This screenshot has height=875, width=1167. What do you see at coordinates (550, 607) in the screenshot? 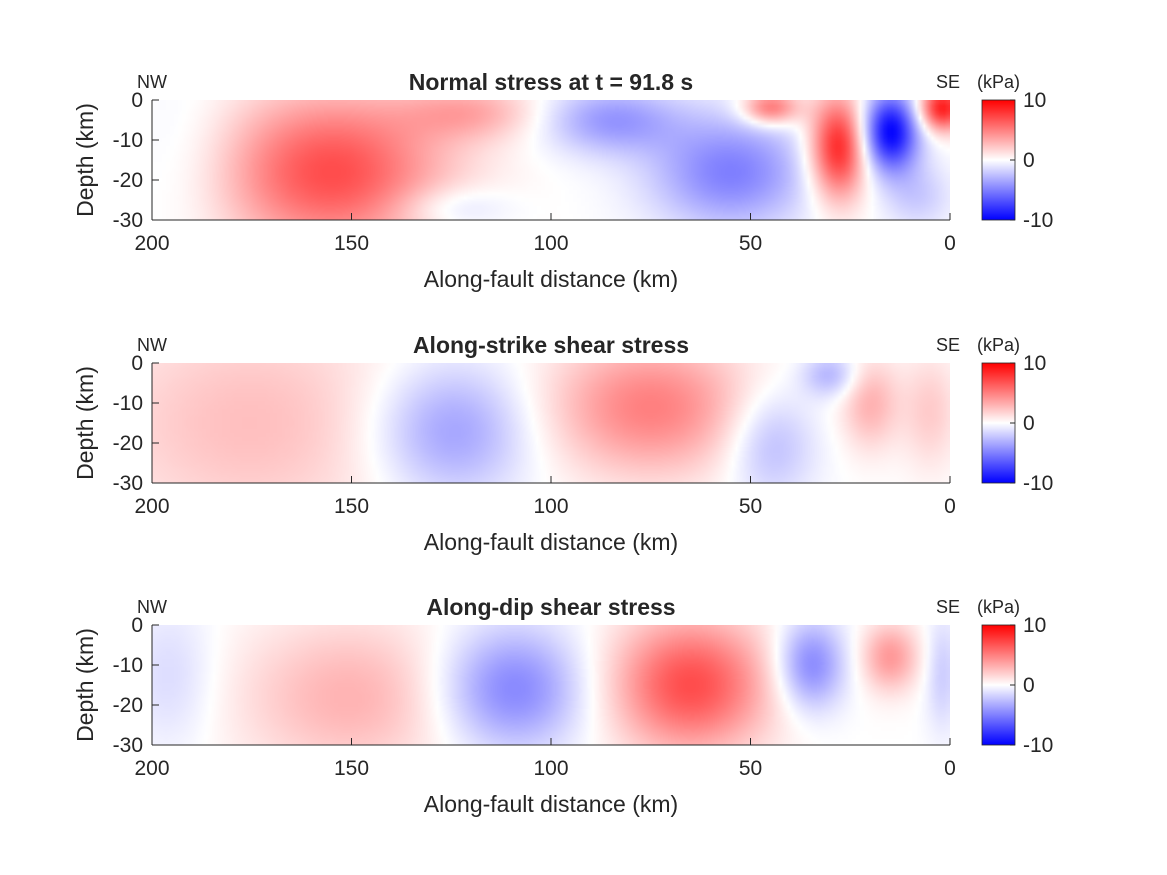
I see `subplot-title: Along-dip shear stress` at bounding box center [550, 607].